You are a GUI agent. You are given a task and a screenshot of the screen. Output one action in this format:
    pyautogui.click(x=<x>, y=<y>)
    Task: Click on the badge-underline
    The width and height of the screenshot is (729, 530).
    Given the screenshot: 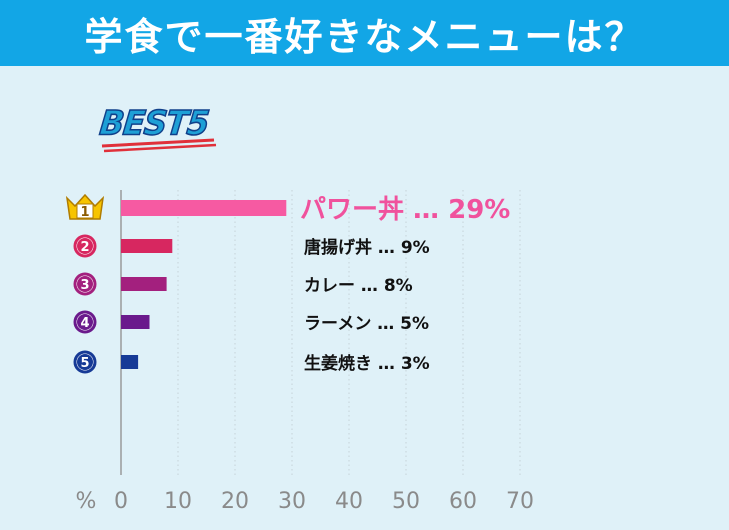 What is the action you would take?
    pyautogui.click(x=159, y=145)
    